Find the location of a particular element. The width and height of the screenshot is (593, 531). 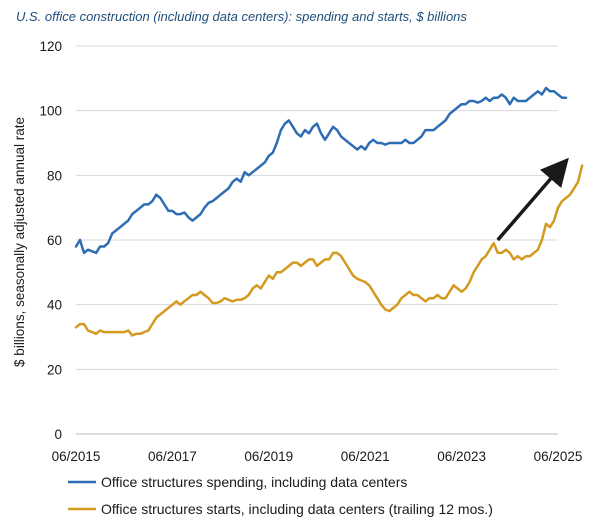

trend-arrow is located at coordinates (532, 199).